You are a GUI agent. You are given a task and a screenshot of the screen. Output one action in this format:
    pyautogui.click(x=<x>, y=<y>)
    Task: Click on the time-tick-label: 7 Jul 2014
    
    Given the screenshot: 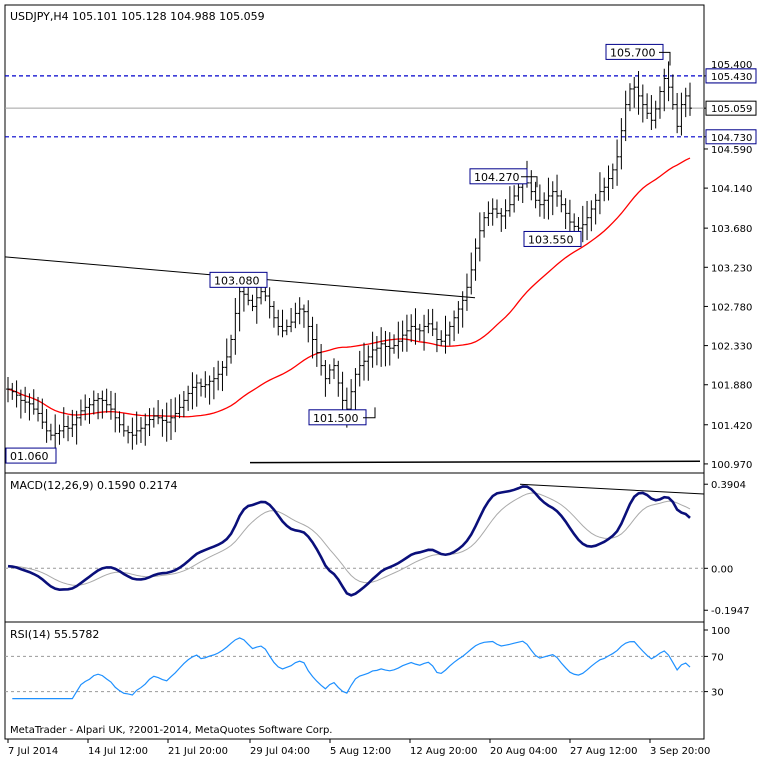 What is the action you would take?
    pyautogui.click(x=33, y=751)
    